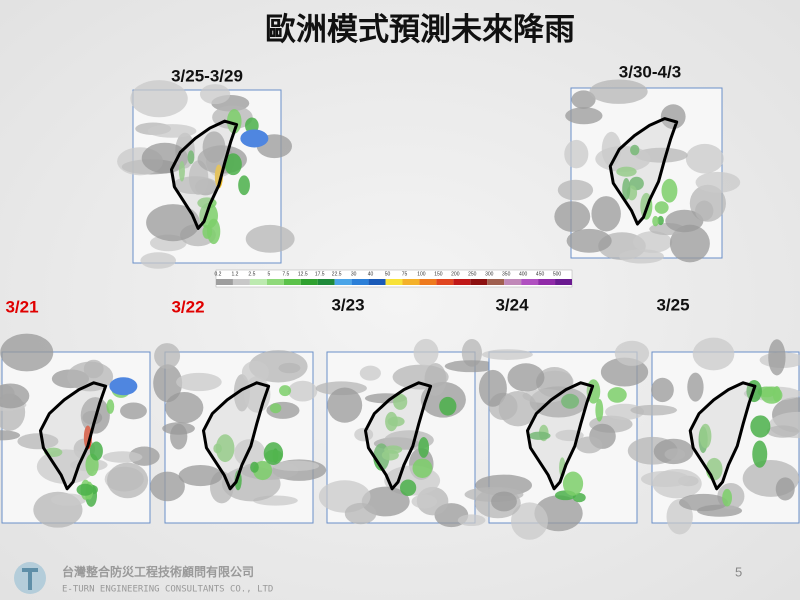 The height and width of the screenshot is (600, 800). What do you see at coordinates (21, 306) in the screenshot?
I see `day-label: 3/21` at bounding box center [21, 306].